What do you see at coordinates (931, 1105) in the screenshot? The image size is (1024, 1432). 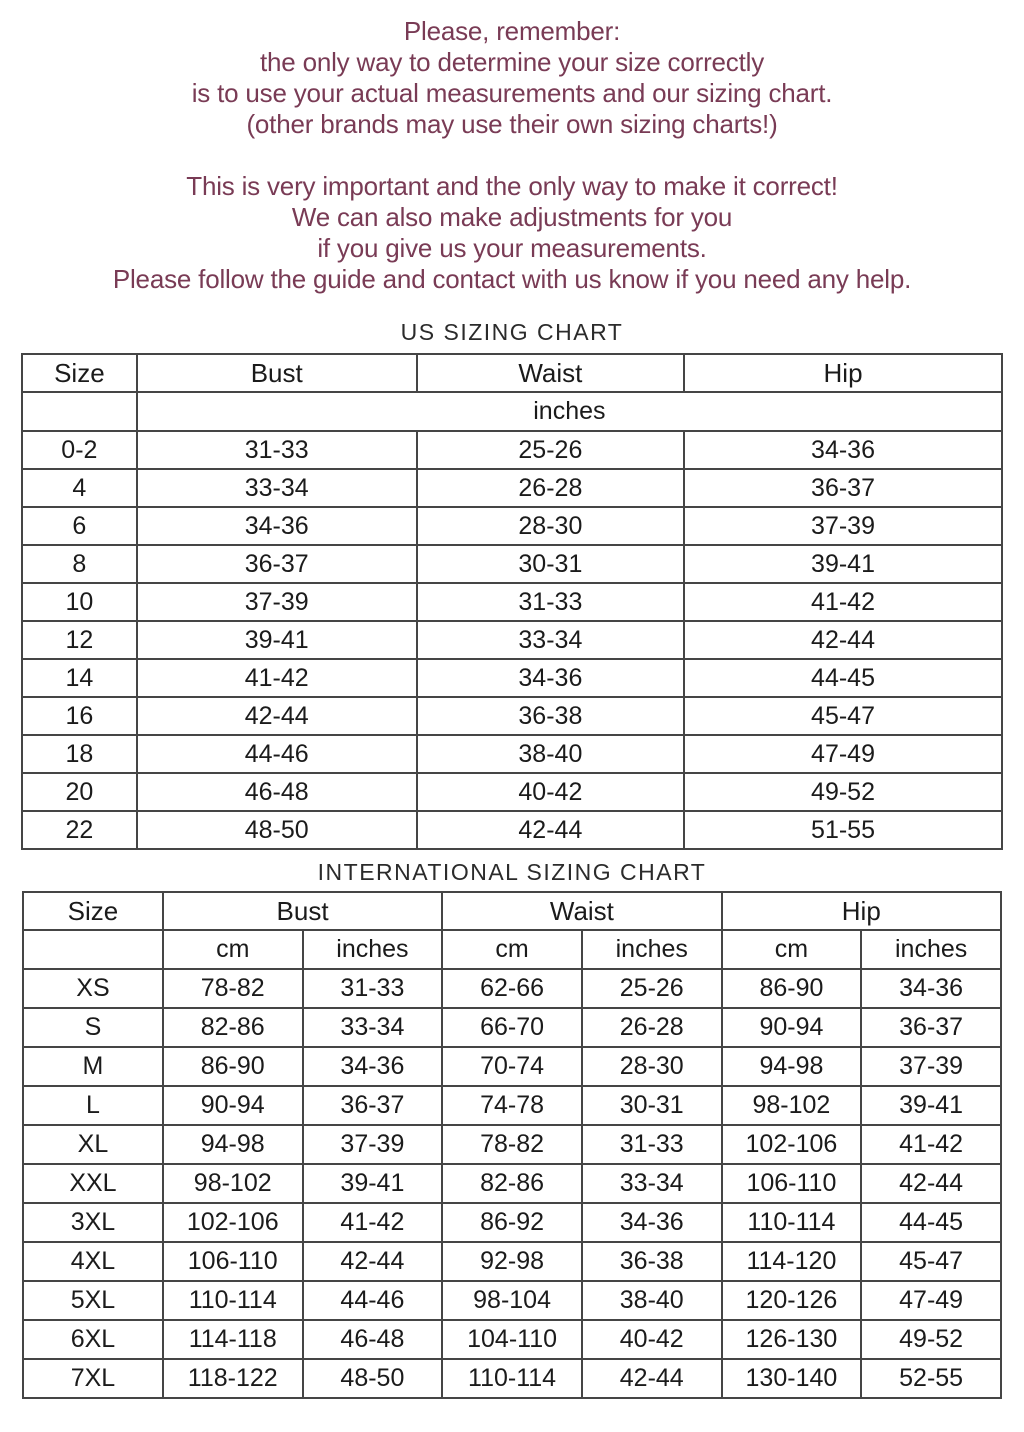 I see `table-cell: 39-41` at bounding box center [931, 1105].